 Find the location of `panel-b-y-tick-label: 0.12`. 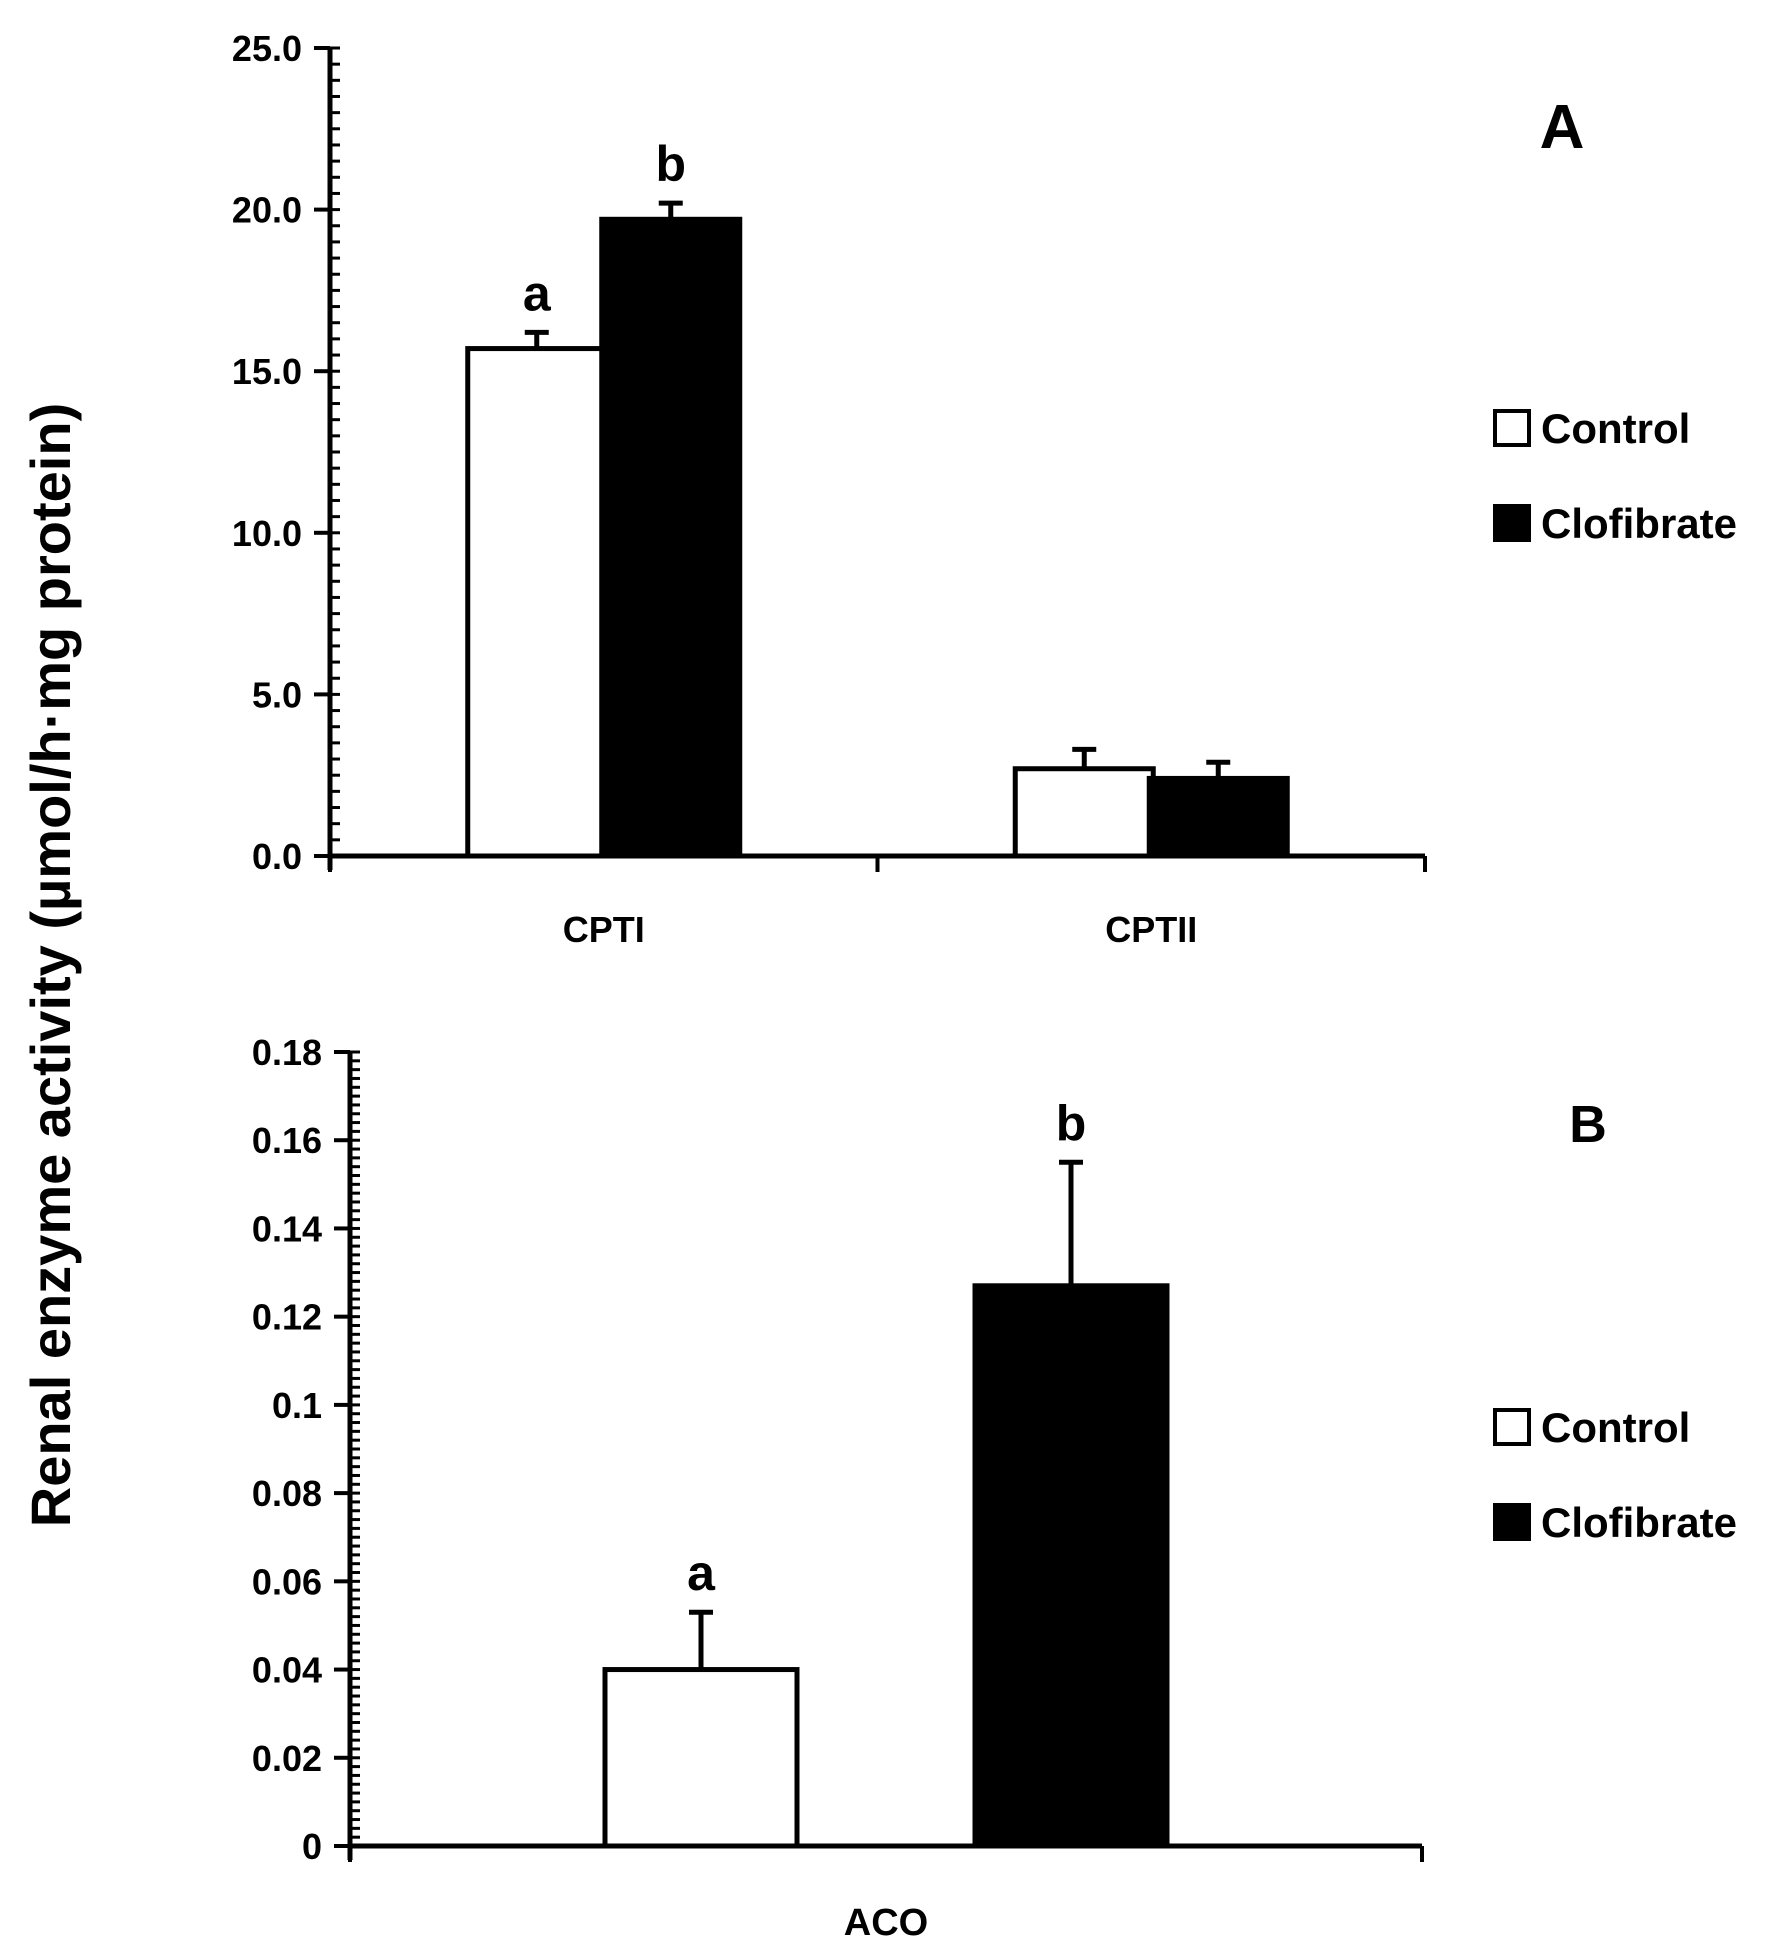

panel-b-y-tick-label: 0.12 is located at coordinates (287, 1317).